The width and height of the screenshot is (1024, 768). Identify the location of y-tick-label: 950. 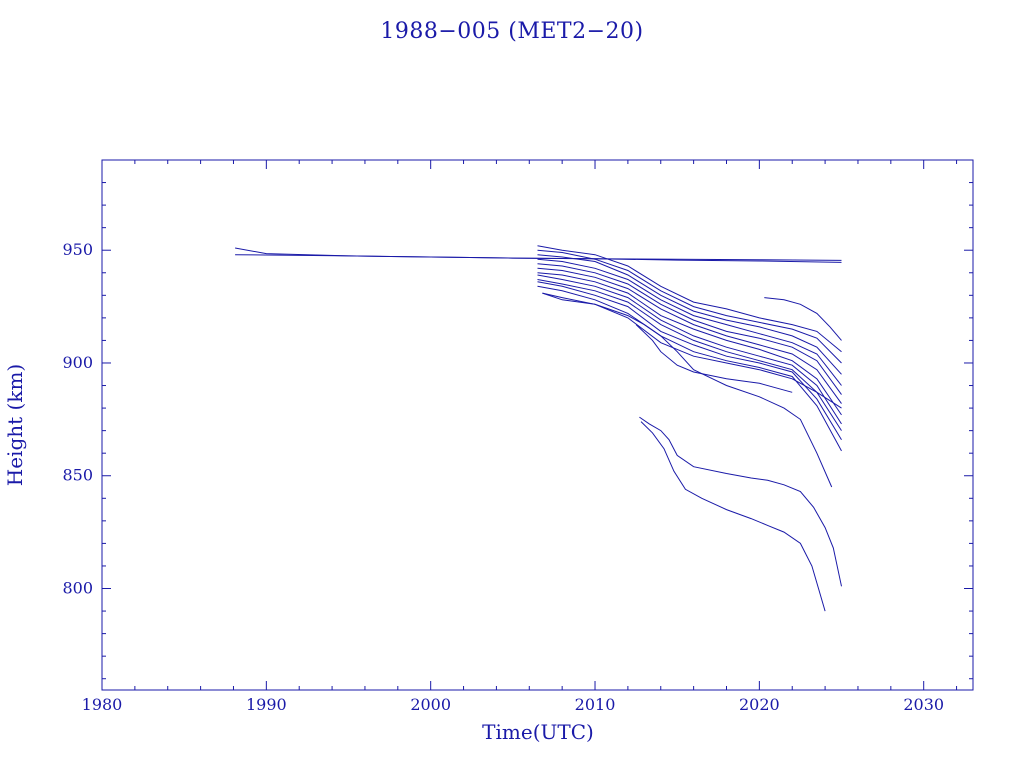
(77, 249).